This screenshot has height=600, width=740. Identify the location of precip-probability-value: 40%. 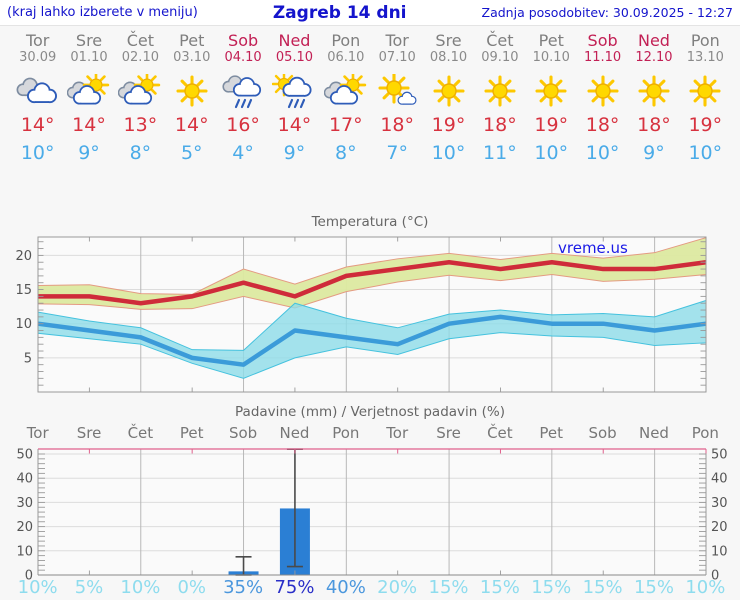
(345, 587).